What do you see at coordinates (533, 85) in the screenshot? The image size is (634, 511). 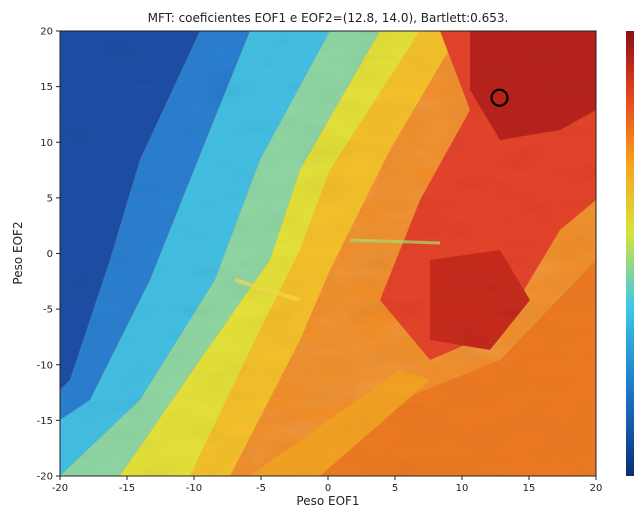 I see `region-dark-red-top` at bounding box center [533, 85].